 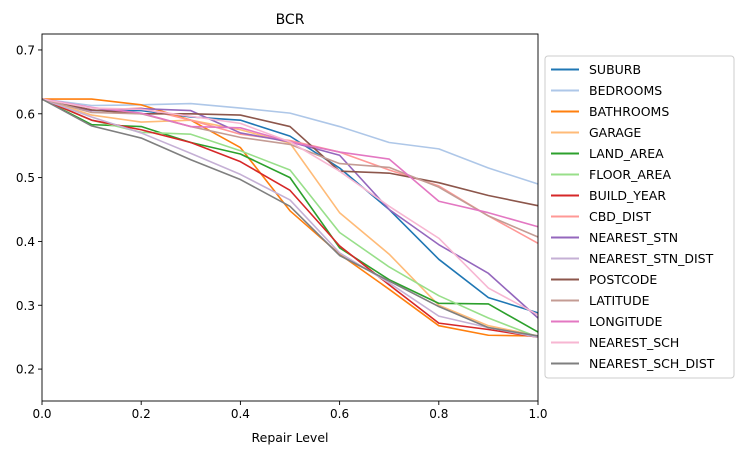 What do you see at coordinates (623, 279) in the screenshot?
I see `legend-label: POSTCODE` at bounding box center [623, 279].